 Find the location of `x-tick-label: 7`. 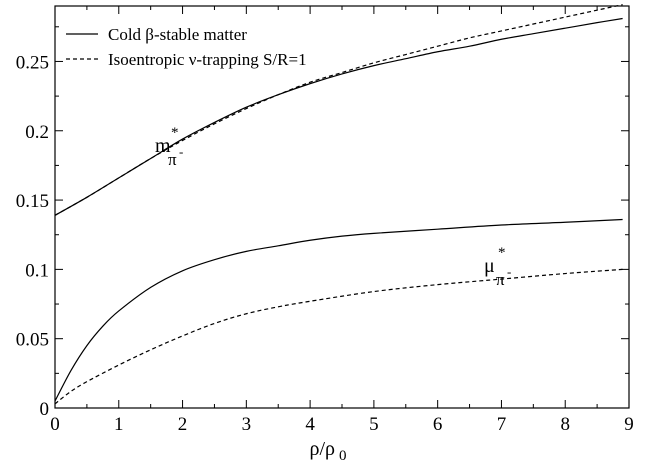

x-tick-label: 7 is located at coordinates (502, 424).